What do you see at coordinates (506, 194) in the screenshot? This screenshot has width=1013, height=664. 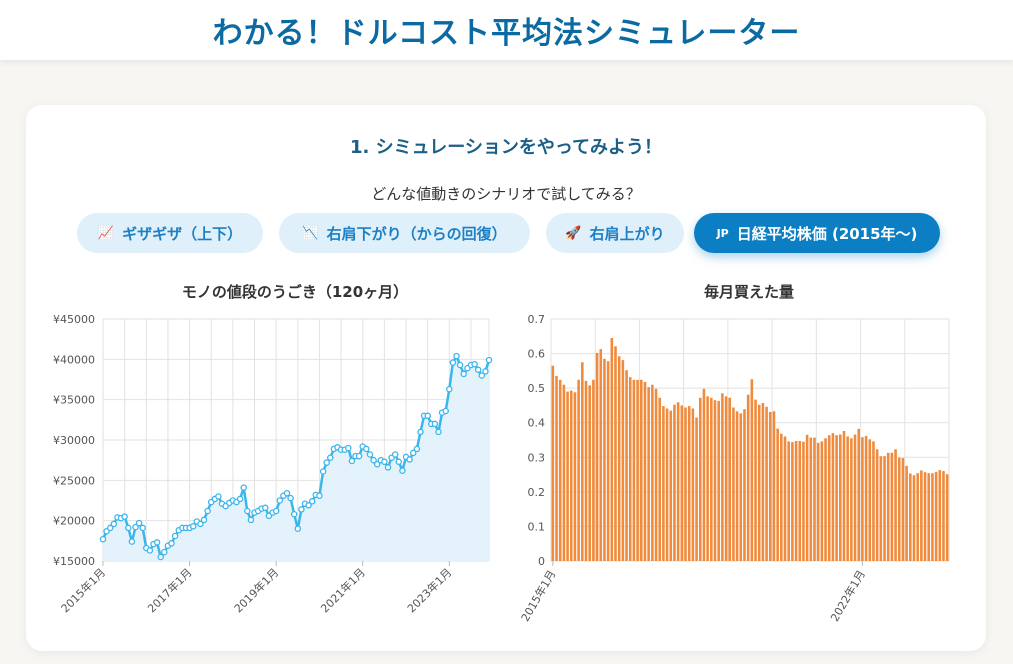 I see `scenario-question: どんな値動きのシナリオで試してみる？` at bounding box center [506, 194].